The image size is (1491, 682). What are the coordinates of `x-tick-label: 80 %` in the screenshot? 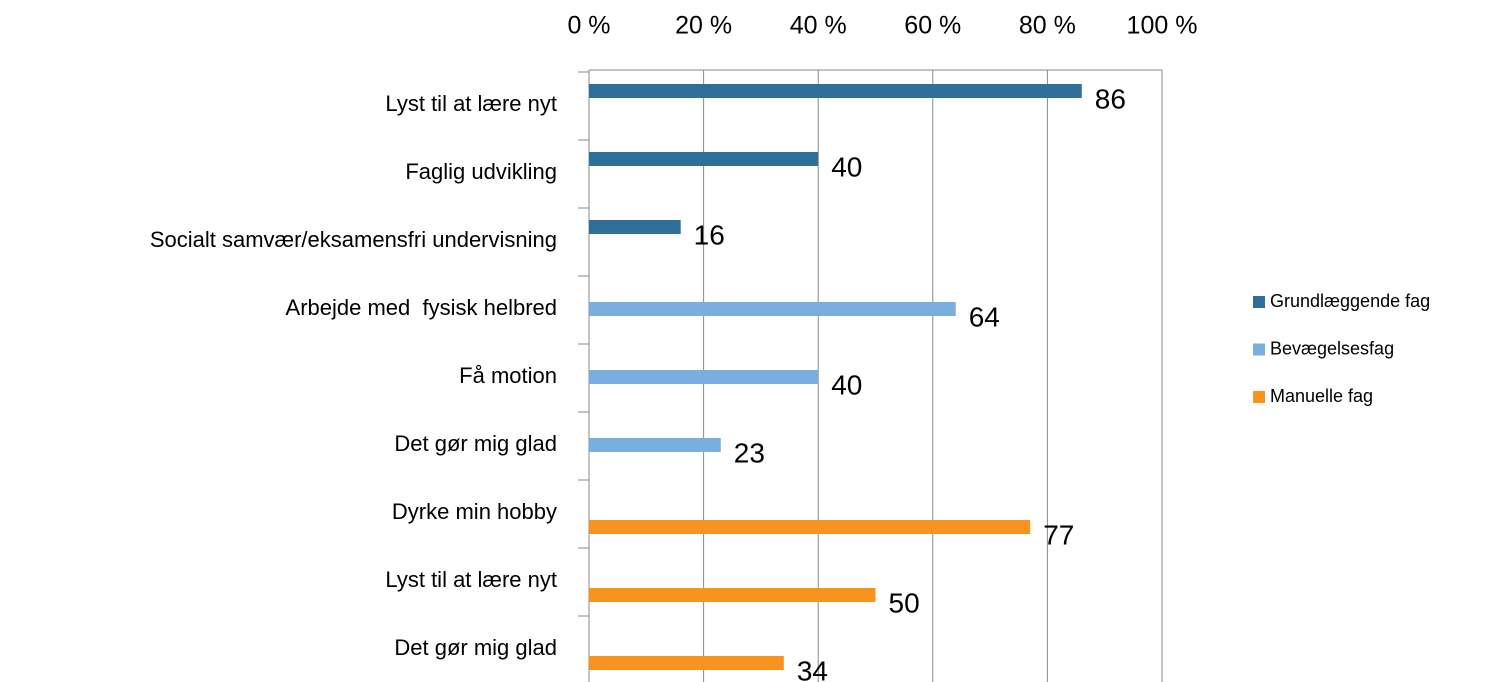 It's located at (1047, 26).